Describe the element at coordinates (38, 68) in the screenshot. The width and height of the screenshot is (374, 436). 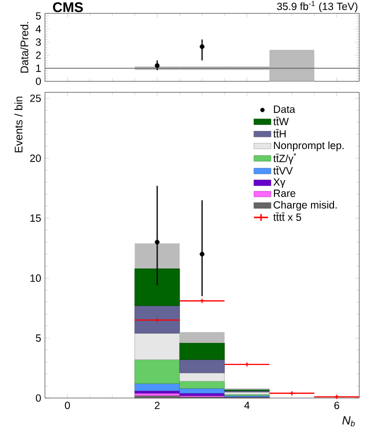
I see `y-tick-label: 1` at that location.